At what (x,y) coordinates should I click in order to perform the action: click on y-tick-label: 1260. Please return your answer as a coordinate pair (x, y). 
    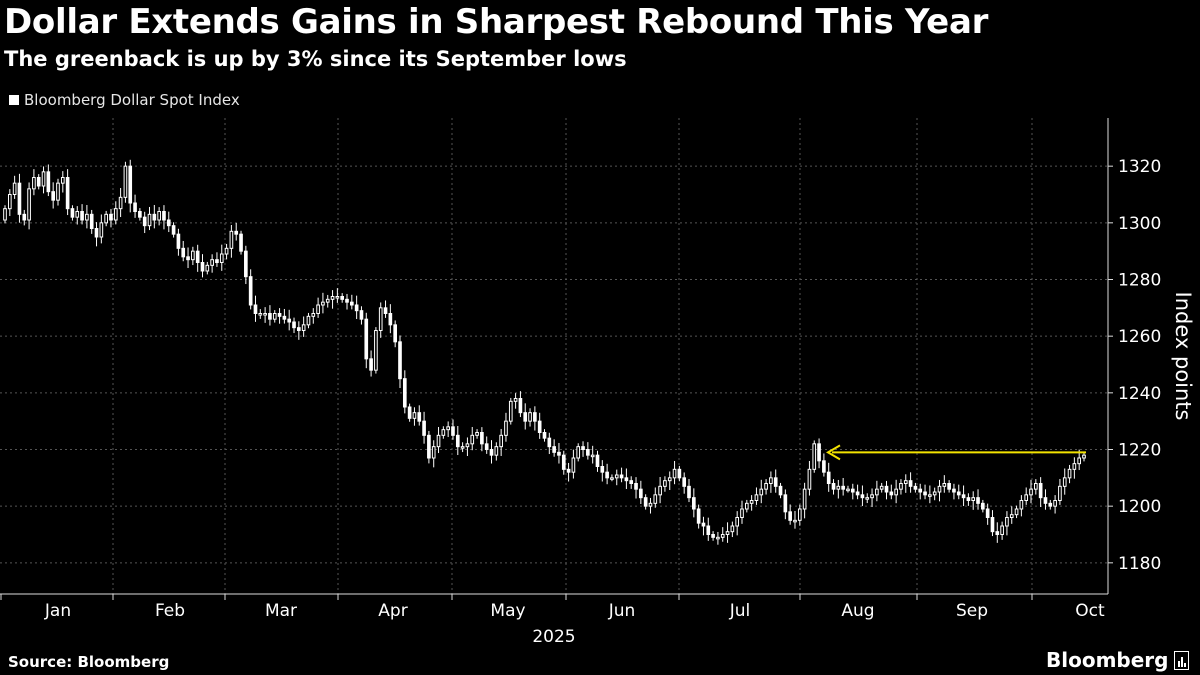
    Looking at the image, I should click on (1139, 337).